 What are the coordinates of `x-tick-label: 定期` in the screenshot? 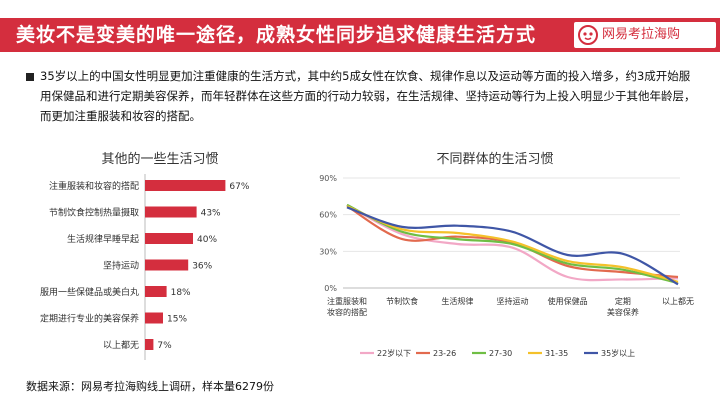 It's located at (623, 301).